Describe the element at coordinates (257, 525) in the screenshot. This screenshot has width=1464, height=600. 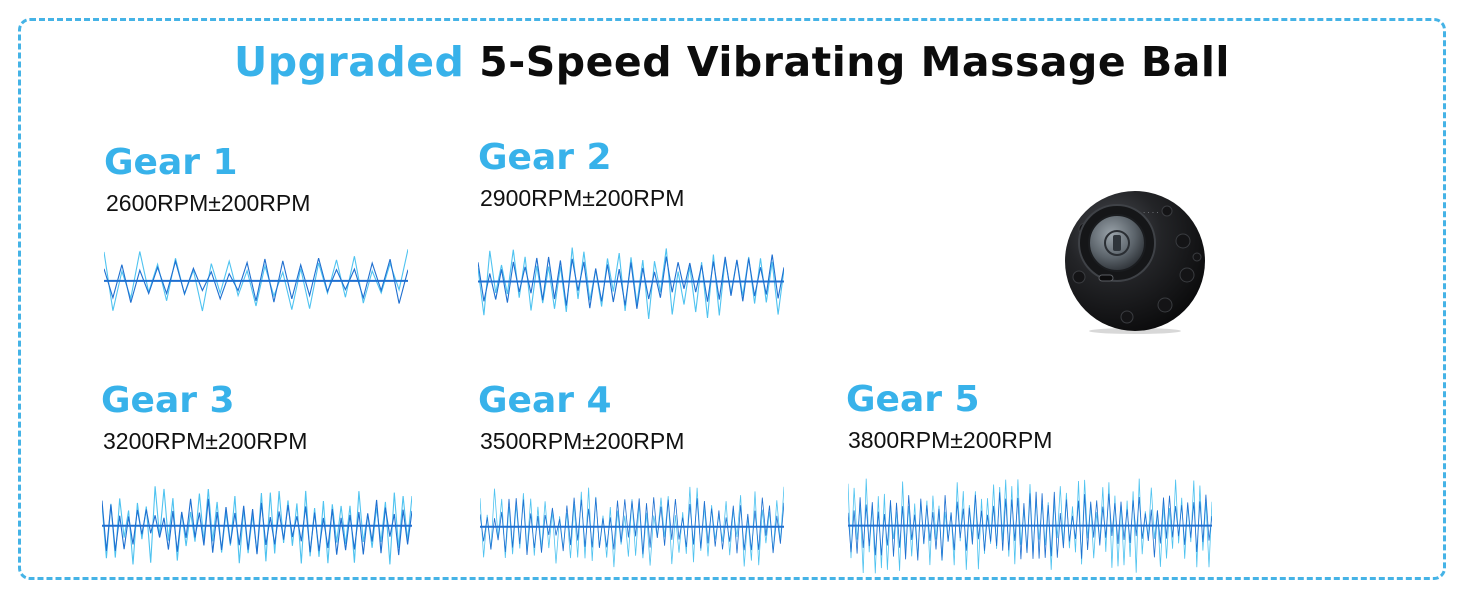
I see `gear-3-waveform` at that location.